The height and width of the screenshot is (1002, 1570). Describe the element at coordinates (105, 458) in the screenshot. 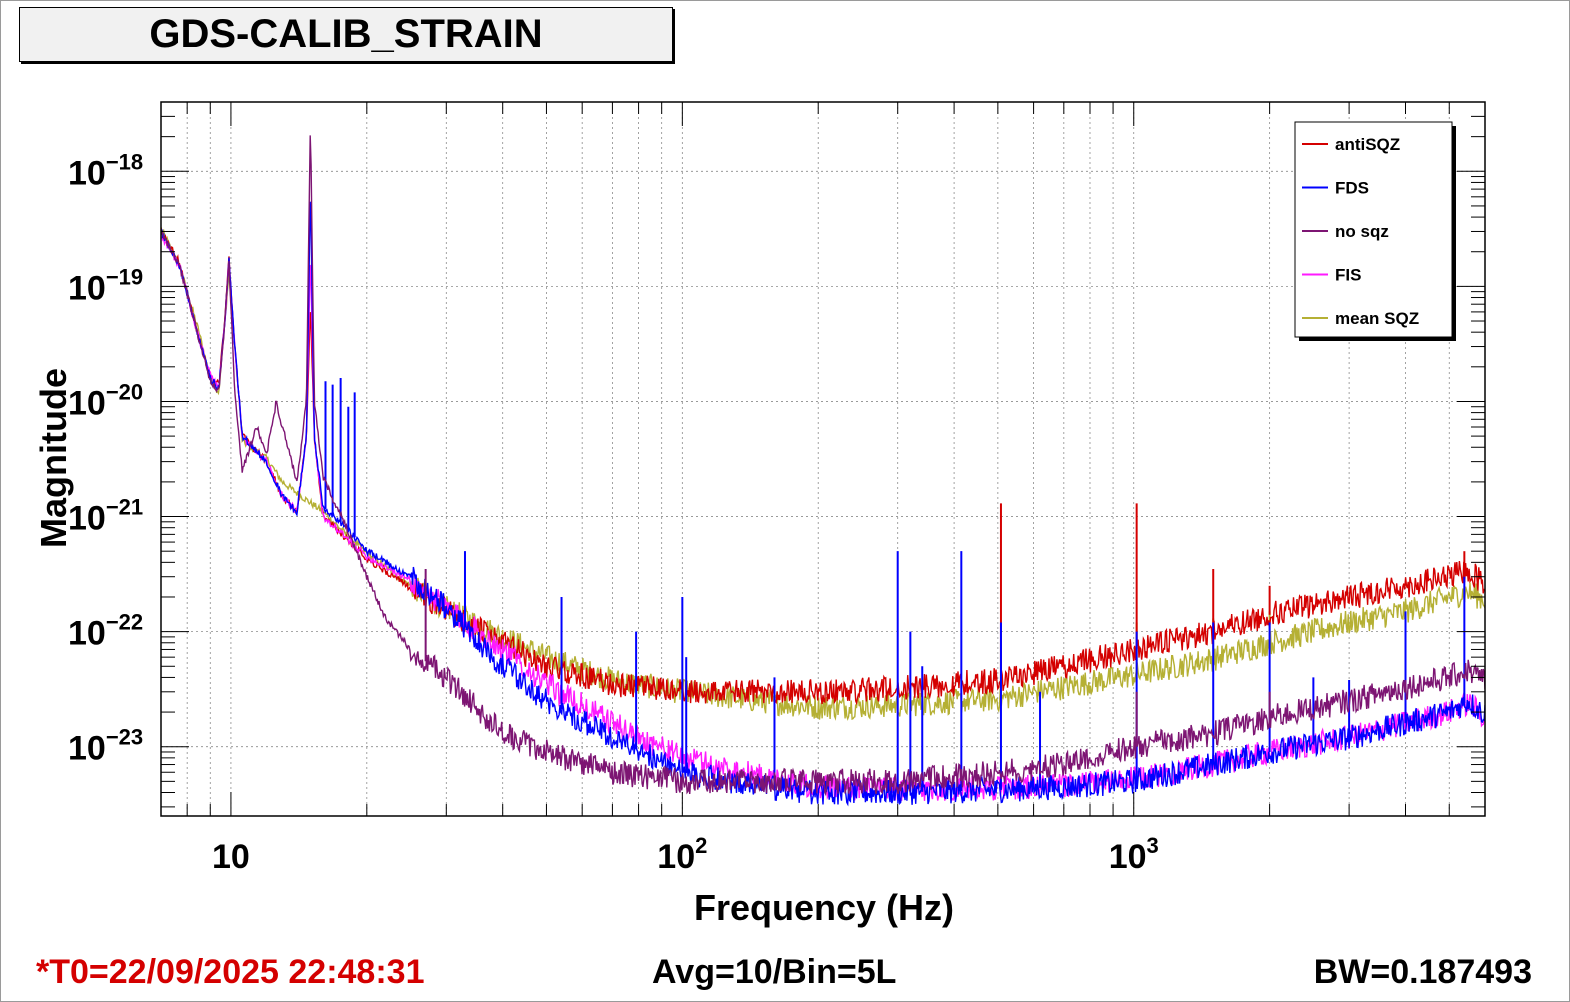

I see `y-tick-labels: 10−23 10−22 10−21 10−20 10−19 10−18` at that location.